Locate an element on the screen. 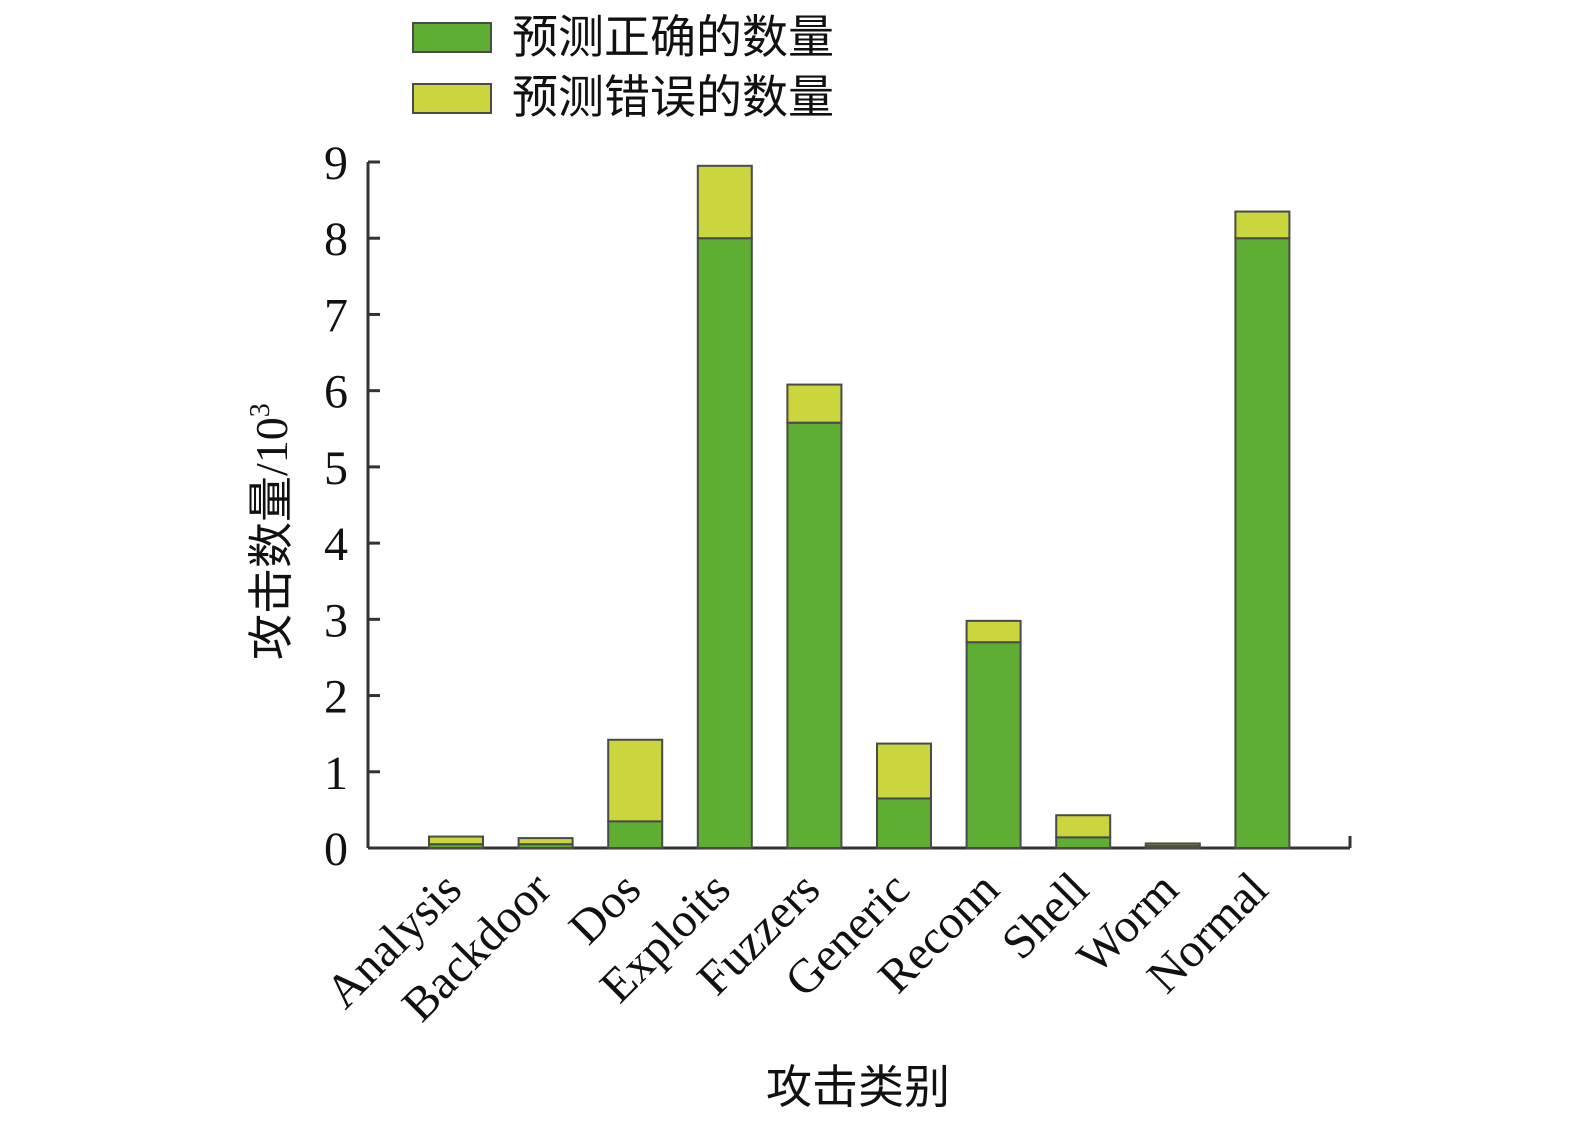 This screenshot has height=1134, width=1575. y-tick-label-0: 0 is located at coordinates (336, 849).